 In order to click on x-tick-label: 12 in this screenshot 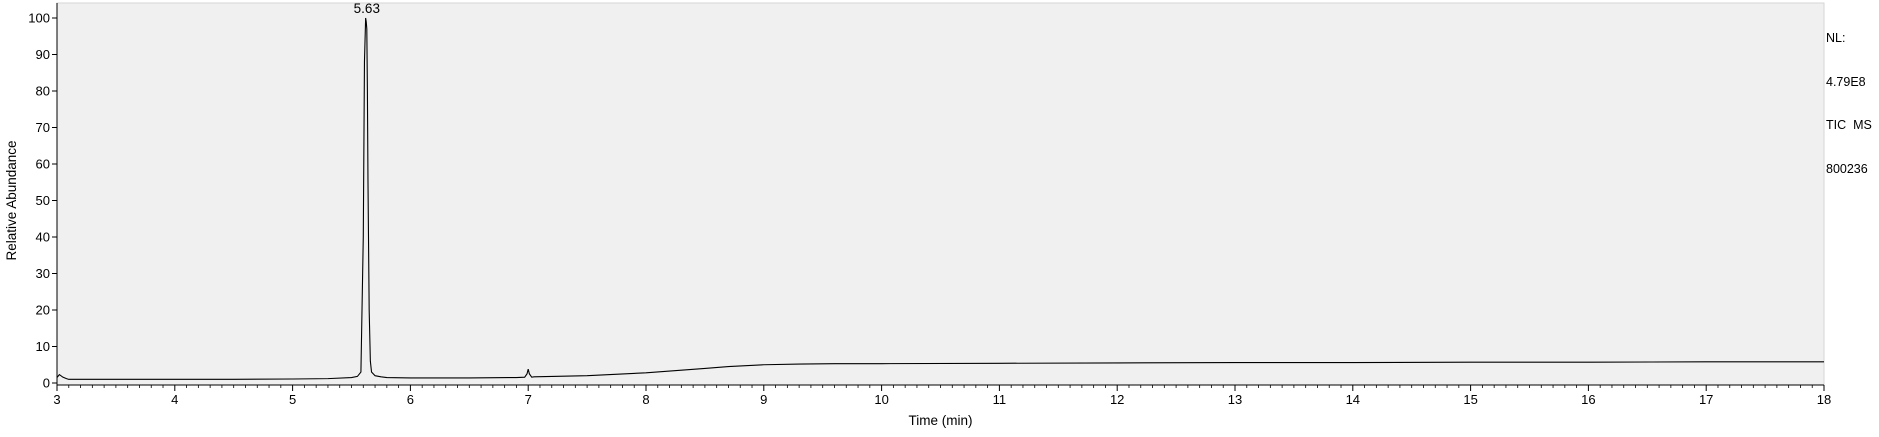, I will do `click(1117, 399)`.